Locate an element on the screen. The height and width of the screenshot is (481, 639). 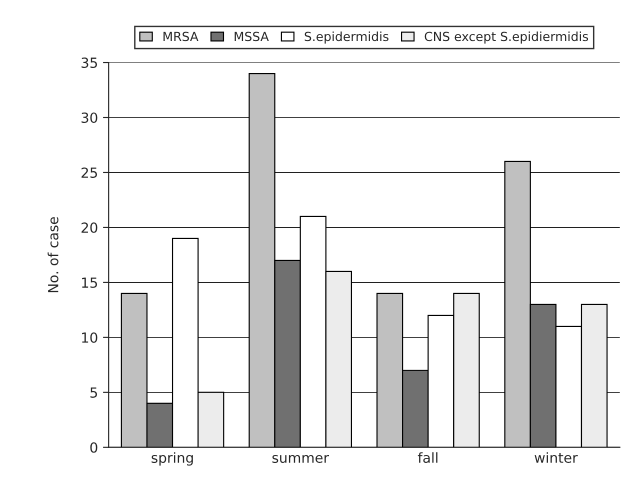
legend-label: CNS except S.epidiermidis is located at coordinates (506, 37).